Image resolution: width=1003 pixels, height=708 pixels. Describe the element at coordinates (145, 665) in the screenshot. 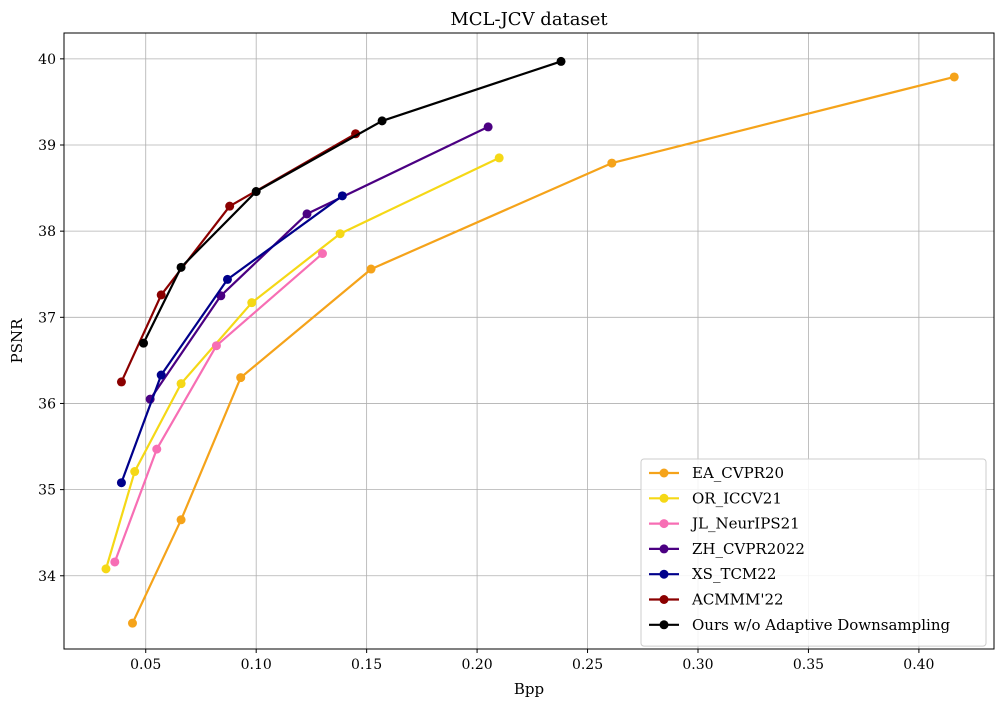

I see `x-tick-label: 0.05` at that location.